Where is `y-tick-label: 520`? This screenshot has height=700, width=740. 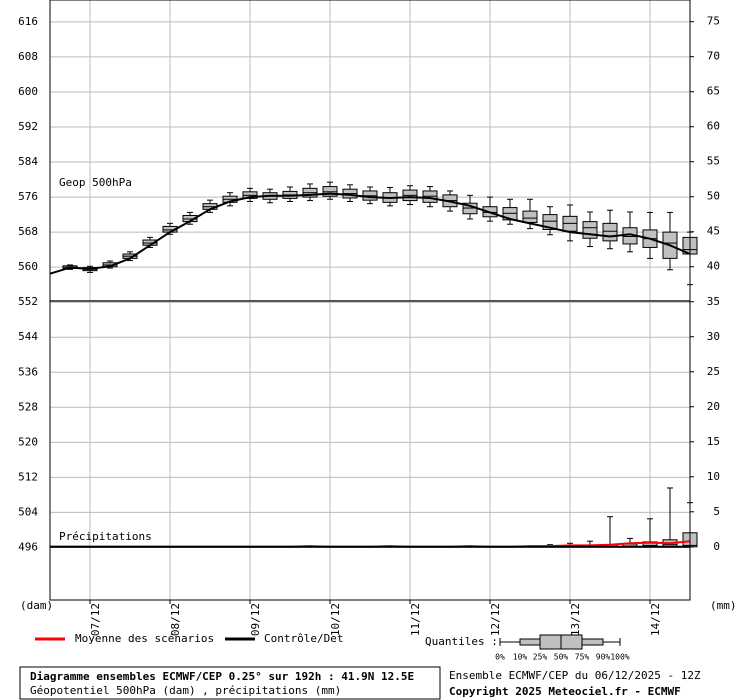
y-tick-label: 520 is located at coordinates (28, 441).